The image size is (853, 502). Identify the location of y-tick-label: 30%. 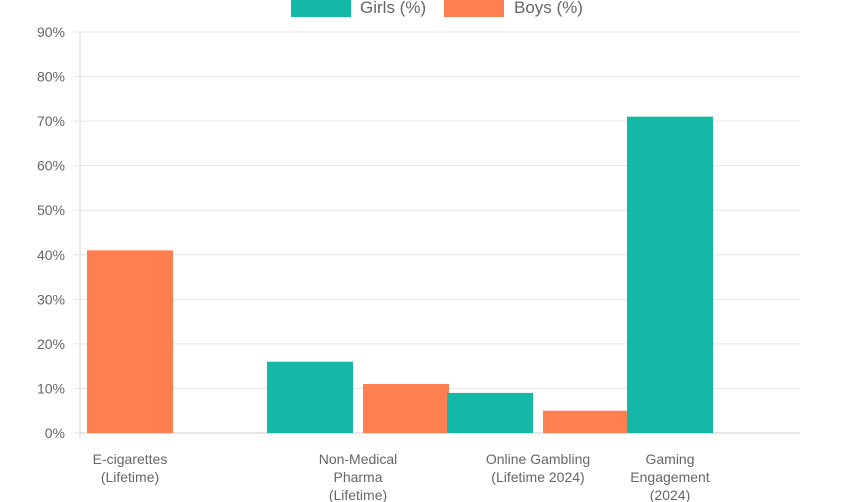
(51, 299).